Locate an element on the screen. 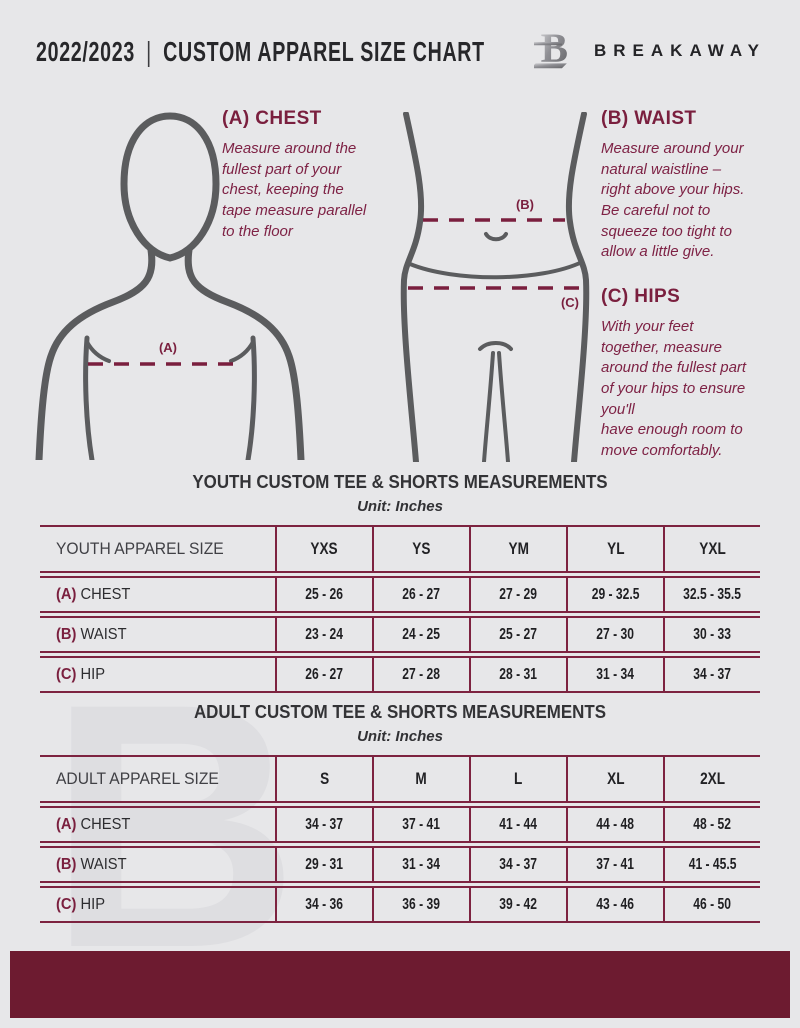  size-value-cell: 41 - 45.5 is located at coordinates (711, 864).